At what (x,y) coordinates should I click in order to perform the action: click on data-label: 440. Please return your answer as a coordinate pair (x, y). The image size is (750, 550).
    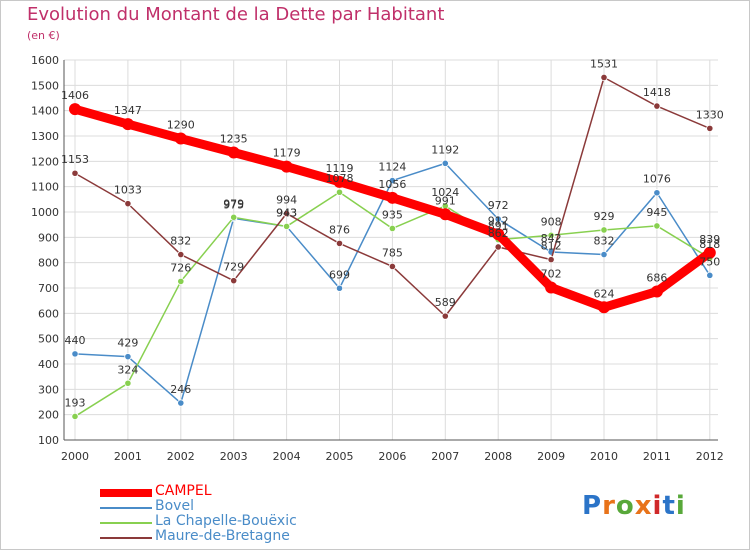
    Looking at the image, I should click on (75, 340).